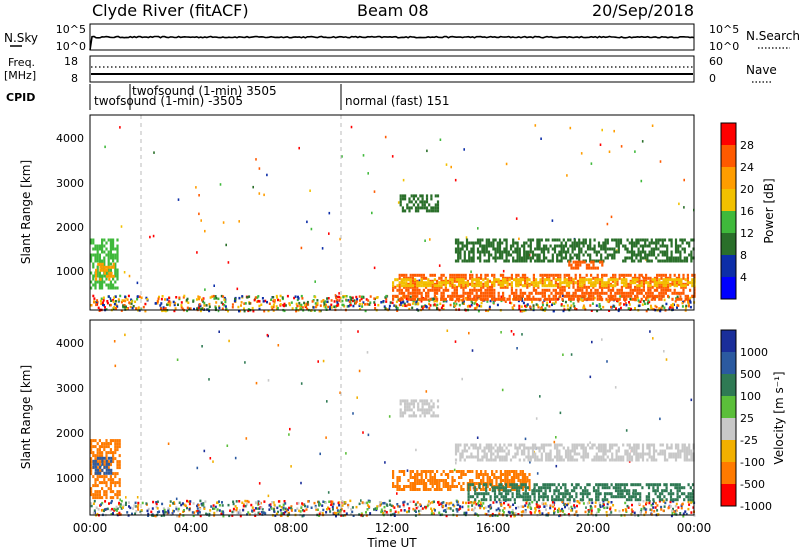 This screenshot has height=554, width=800. What do you see at coordinates (773, 36) in the screenshot?
I see `noise-right-label: N.Search` at bounding box center [773, 36].